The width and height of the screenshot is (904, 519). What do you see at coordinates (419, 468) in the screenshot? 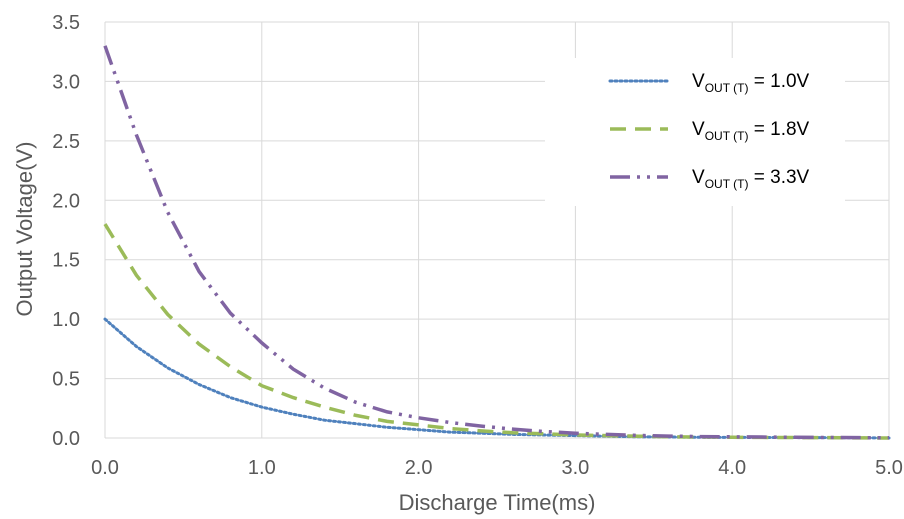
I see `x-tick-label: 2.0` at bounding box center [419, 468].